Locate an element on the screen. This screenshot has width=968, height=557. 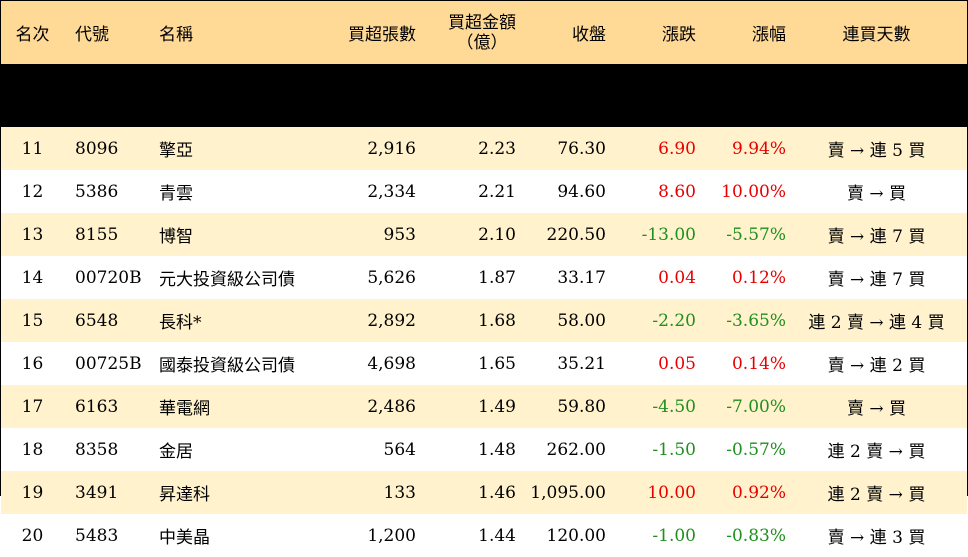
cell-days: 連 2 賣 → 連 4 買 is located at coordinates (876, 323).